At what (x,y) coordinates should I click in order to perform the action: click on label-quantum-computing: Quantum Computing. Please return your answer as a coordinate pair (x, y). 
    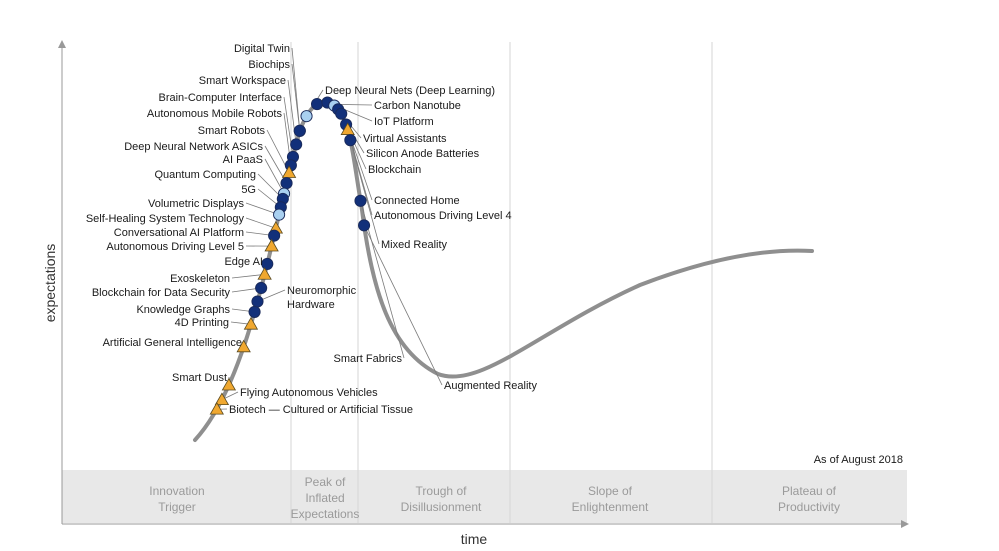
    Looking at the image, I should click on (206, 175).